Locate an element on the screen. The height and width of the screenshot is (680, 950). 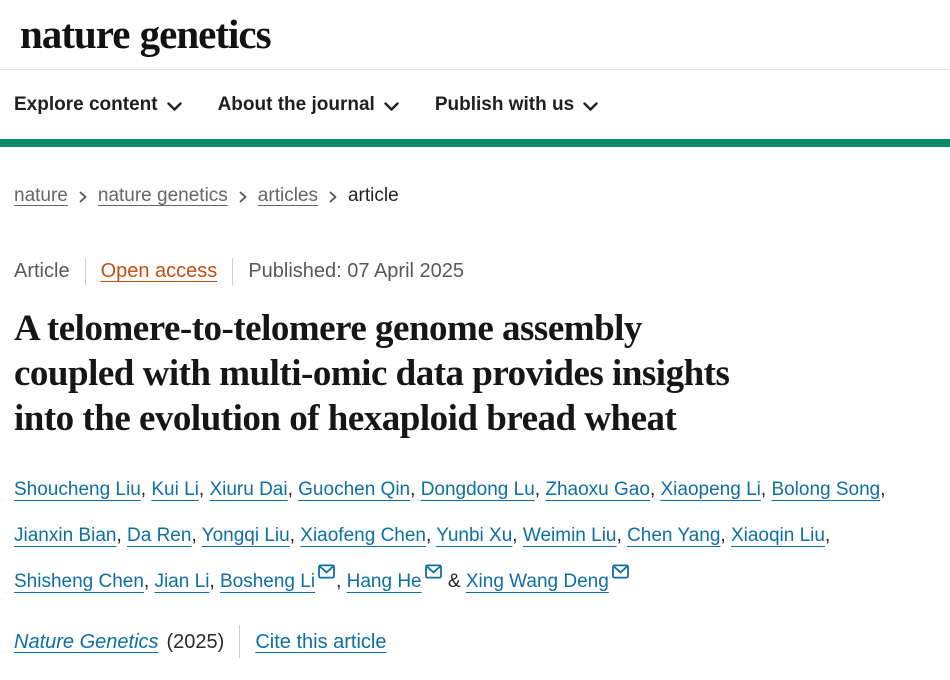
nav-publish-with-us: Publish with us is located at coordinates (516, 105).